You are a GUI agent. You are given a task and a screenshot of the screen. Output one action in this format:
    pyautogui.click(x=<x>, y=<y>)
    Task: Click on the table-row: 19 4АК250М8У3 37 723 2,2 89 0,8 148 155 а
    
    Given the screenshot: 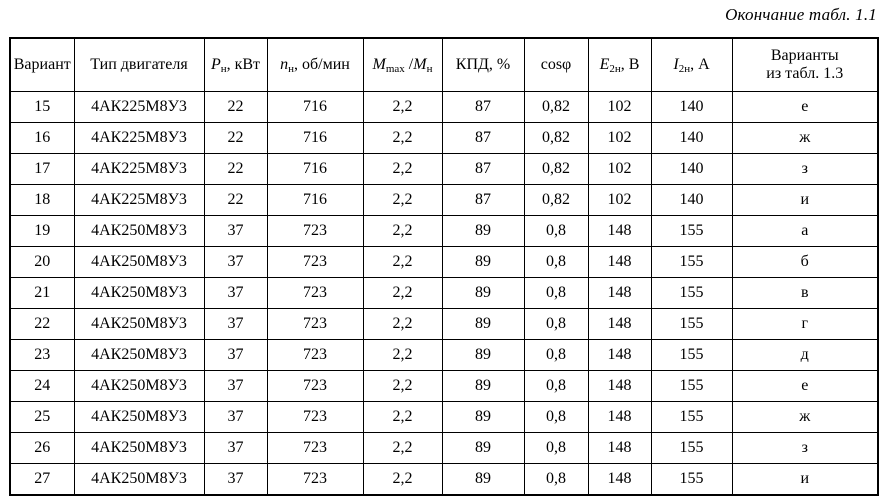 What is the action you would take?
    pyautogui.click(x=444, y=231)
    